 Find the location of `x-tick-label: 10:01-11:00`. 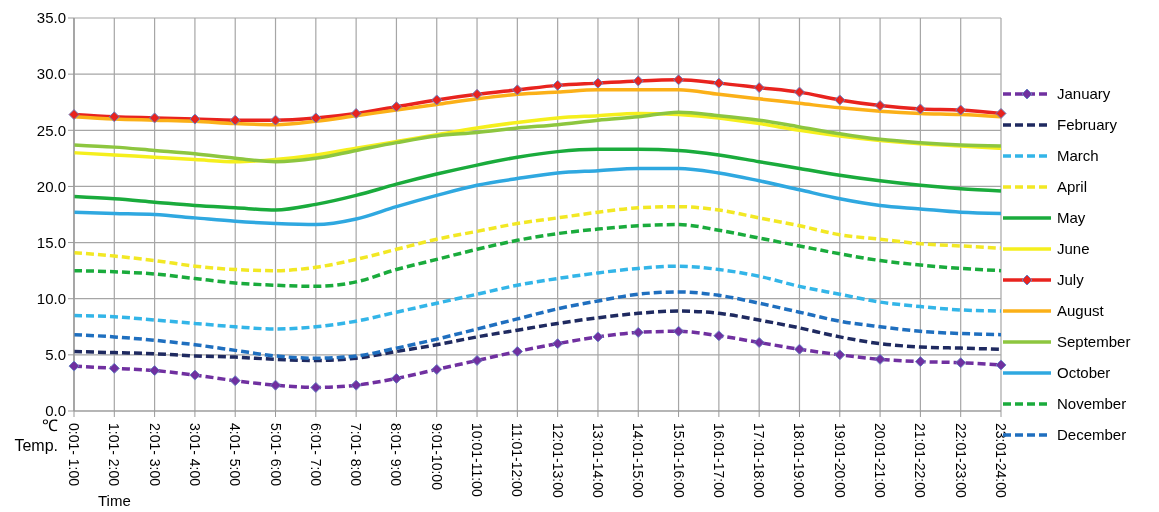

x-tick-label: 10:01-11:00 is located at coordinates (477, 460).